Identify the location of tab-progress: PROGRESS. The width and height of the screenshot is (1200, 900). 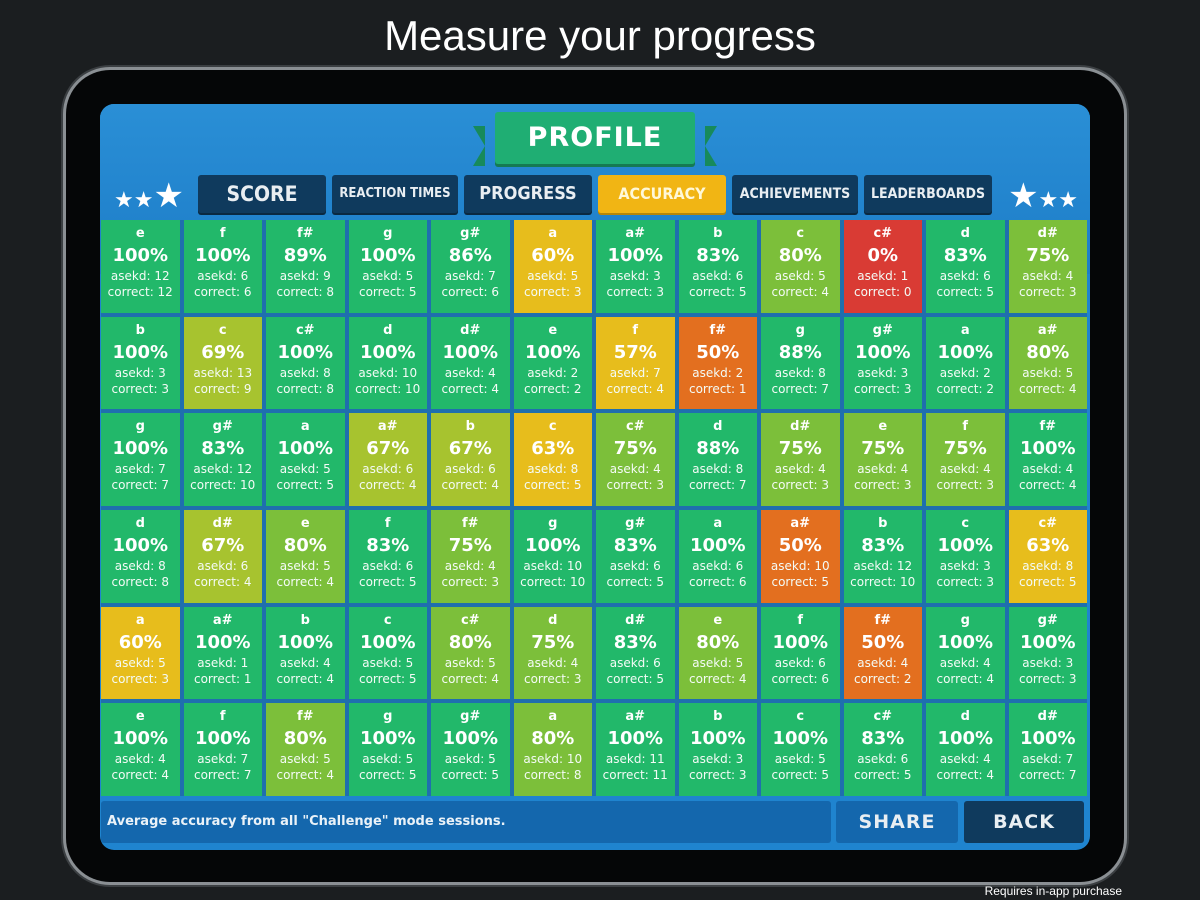
(528, 194).